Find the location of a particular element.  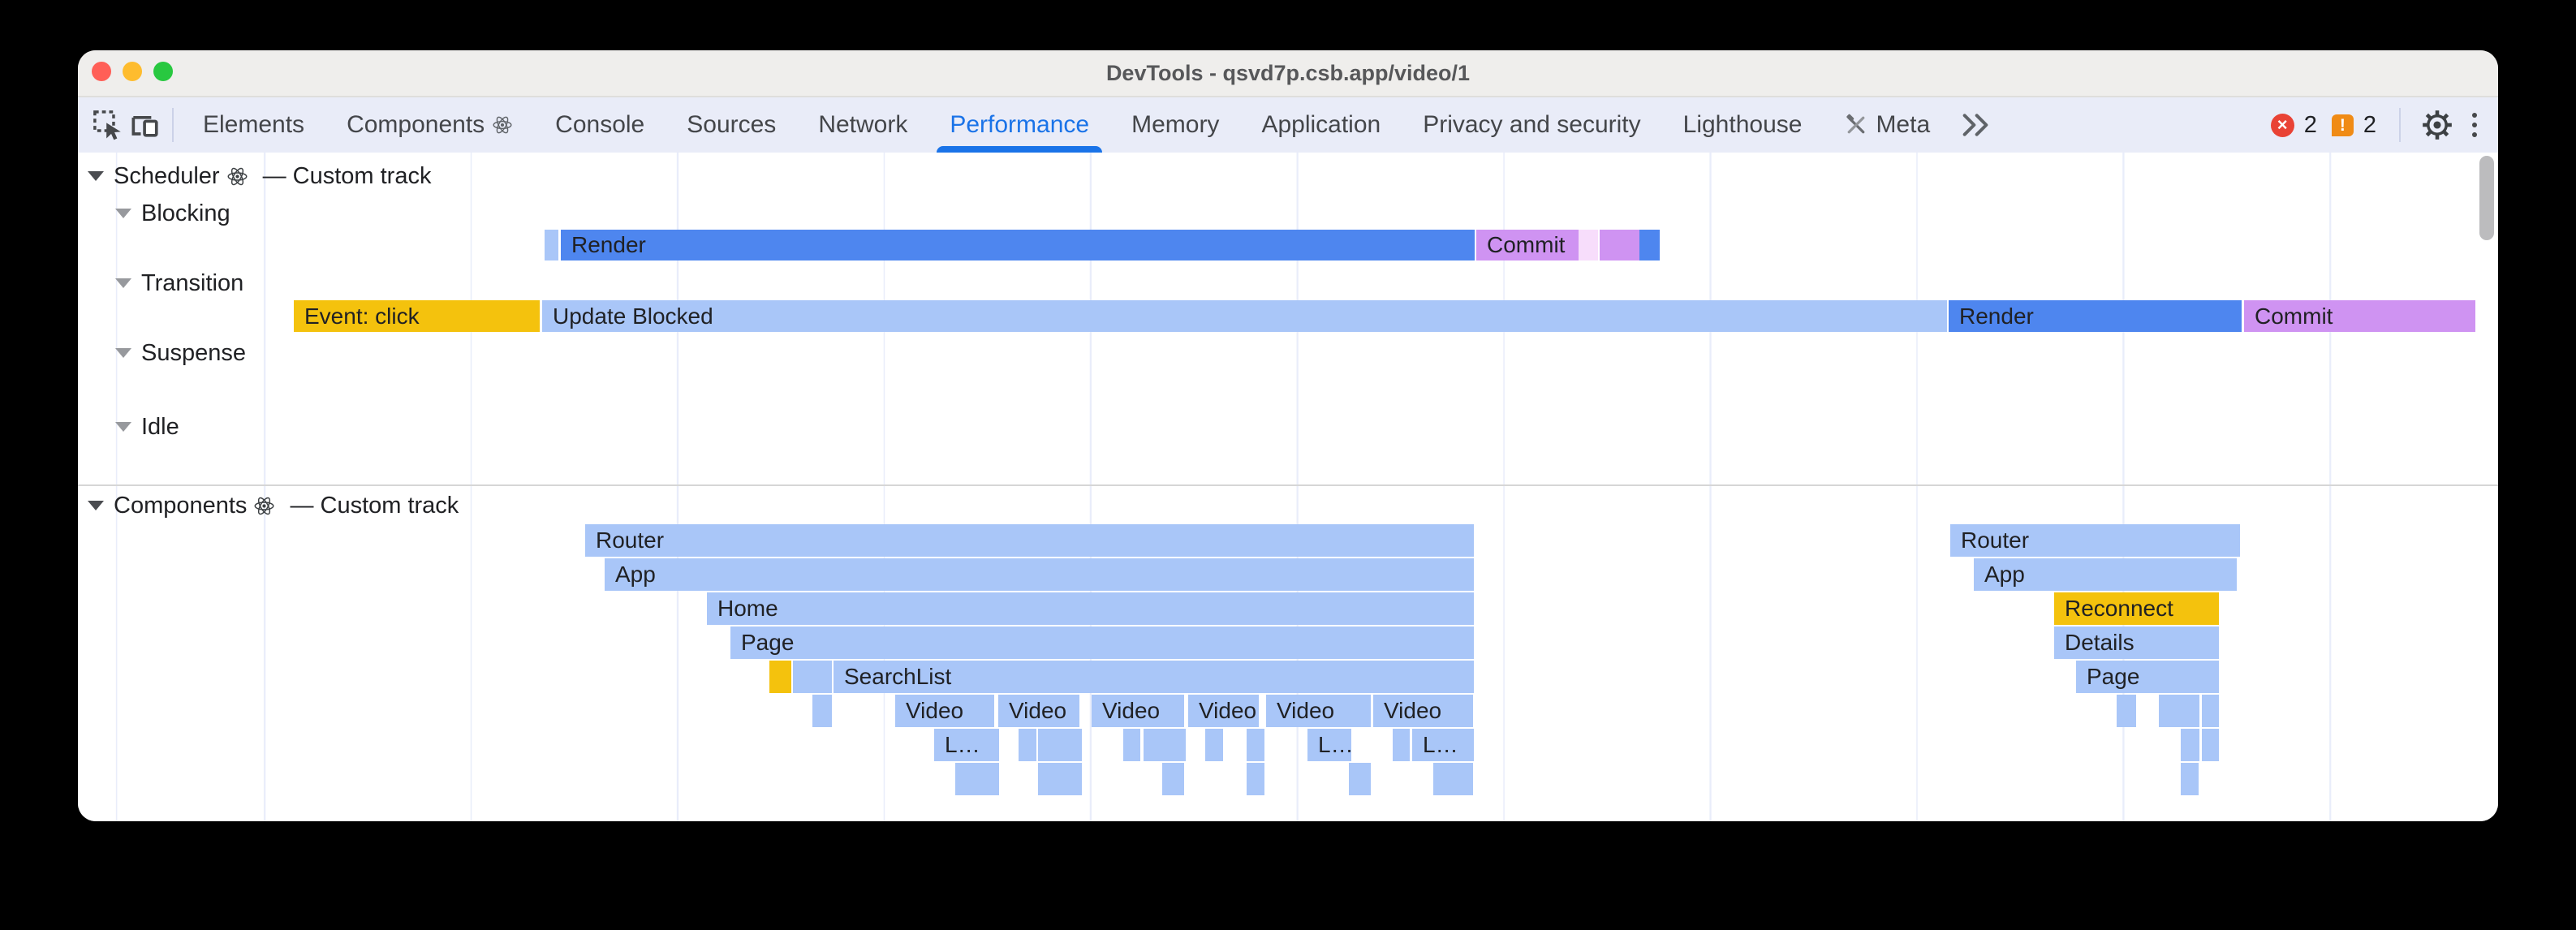

tab-components: Components is located at coordinates (430, 125).